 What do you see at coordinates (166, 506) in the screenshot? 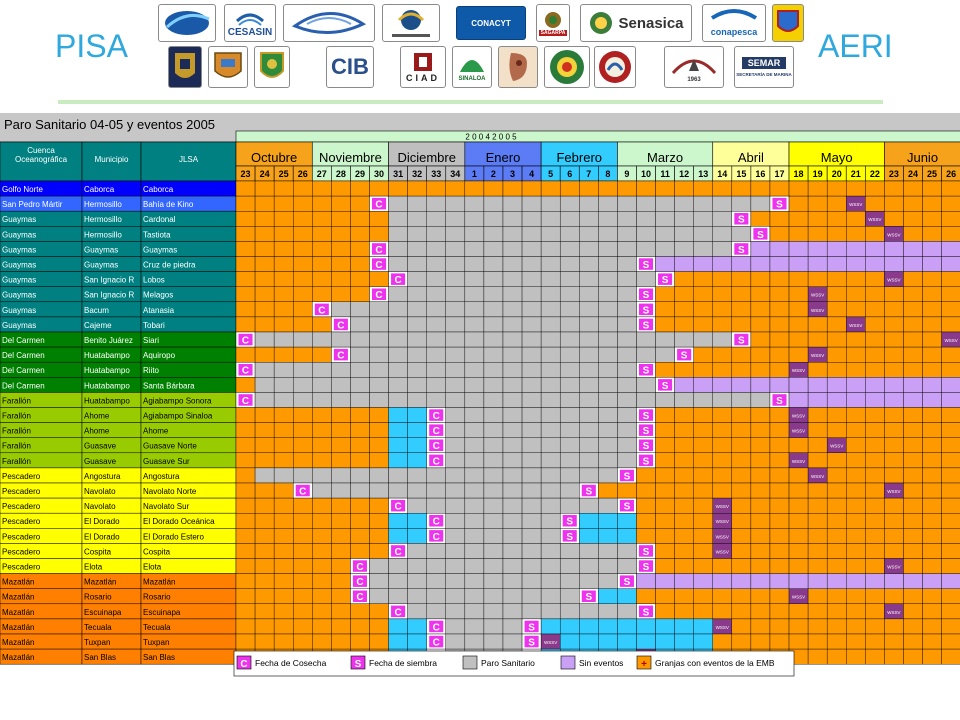
I see `row-jlsa: Navolato Sur` at bounding box center [166, 506].